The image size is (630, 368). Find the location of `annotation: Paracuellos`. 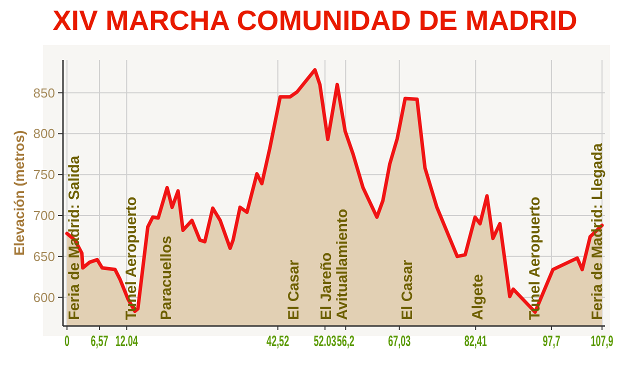

annotation: Paracuellos is located at coordinates (166, 278).